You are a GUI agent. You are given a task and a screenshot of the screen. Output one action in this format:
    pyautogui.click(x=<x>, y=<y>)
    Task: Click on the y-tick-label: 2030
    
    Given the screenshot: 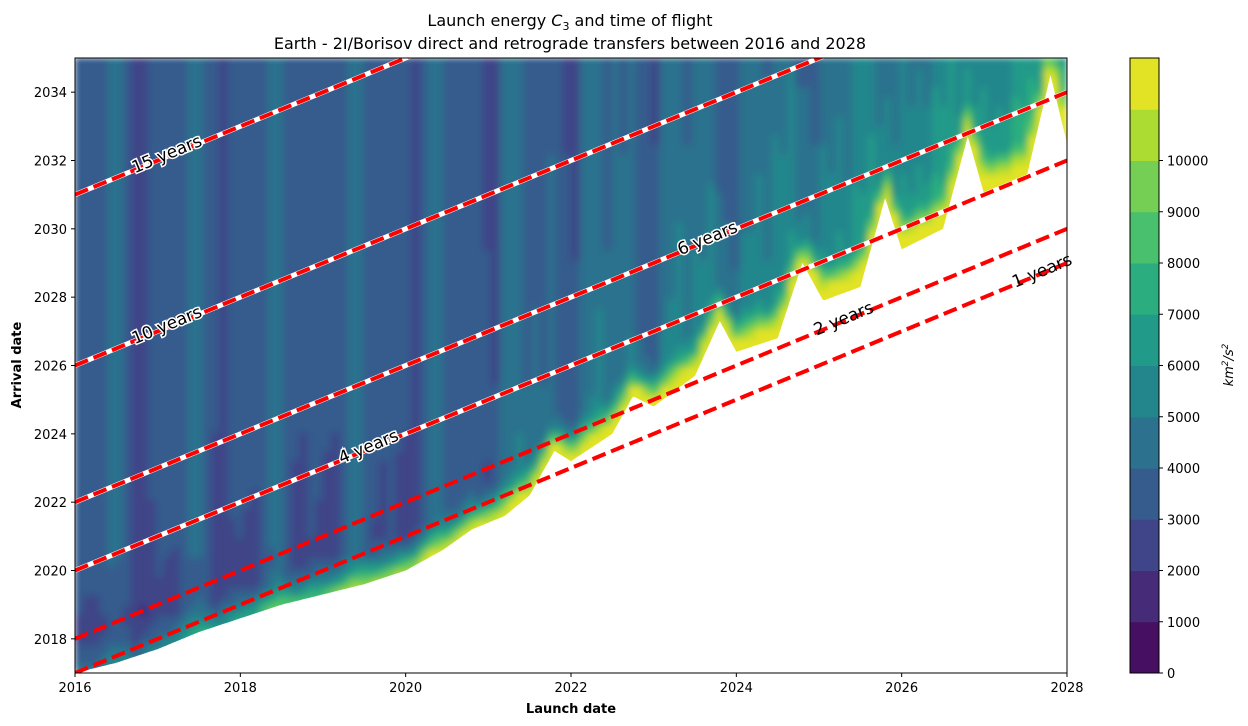 What is the action you would take?
    pyautogui.click(x=50, y=230)
    